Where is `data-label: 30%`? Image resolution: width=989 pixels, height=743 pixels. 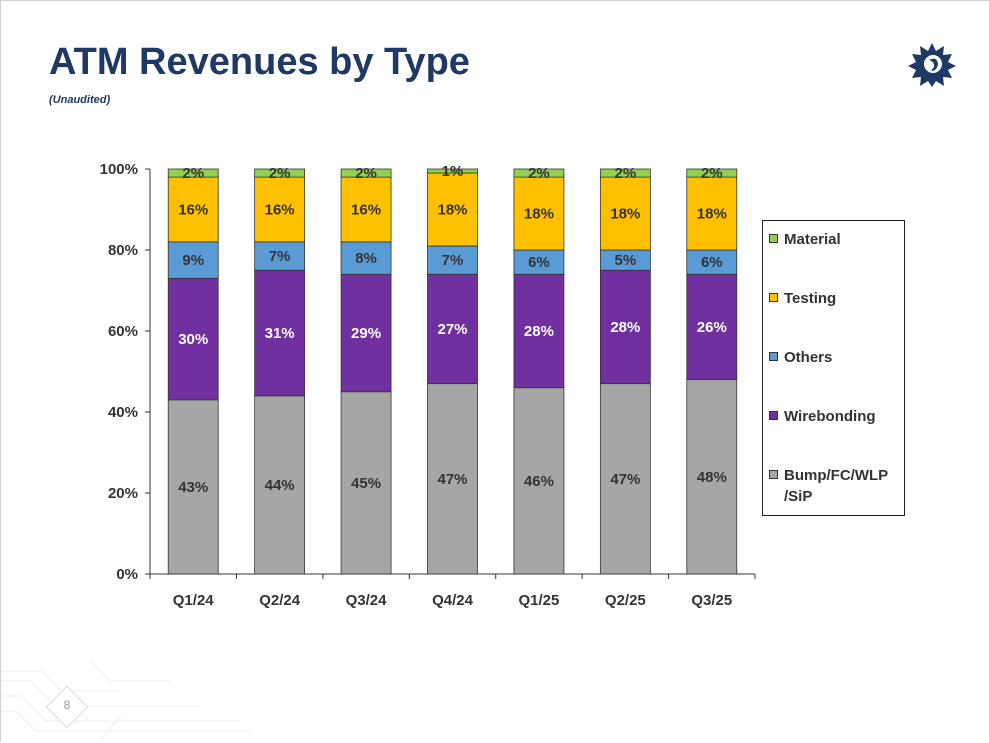
data-label: 30% is located at coordinates (193, 339).